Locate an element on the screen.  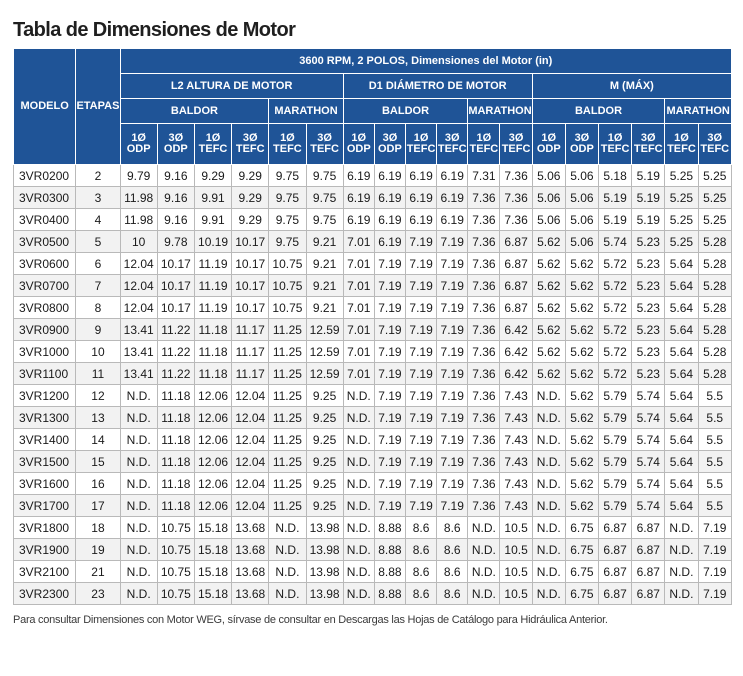
cell-model: 3VR0500 is located at coordinates (44, 241).